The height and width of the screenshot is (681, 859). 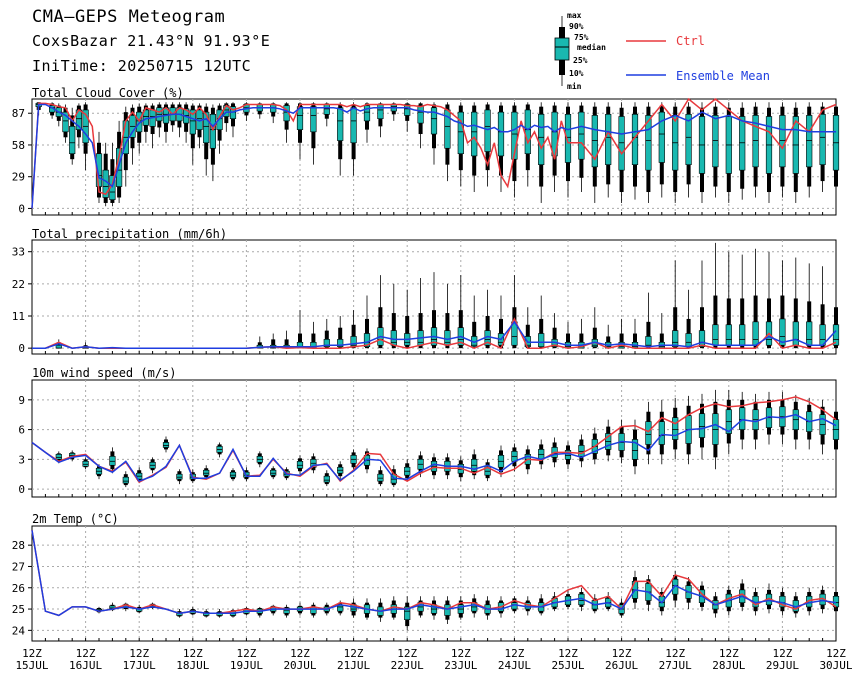 I want to click on y-tick-label: 6, so click(x=21, y=430).